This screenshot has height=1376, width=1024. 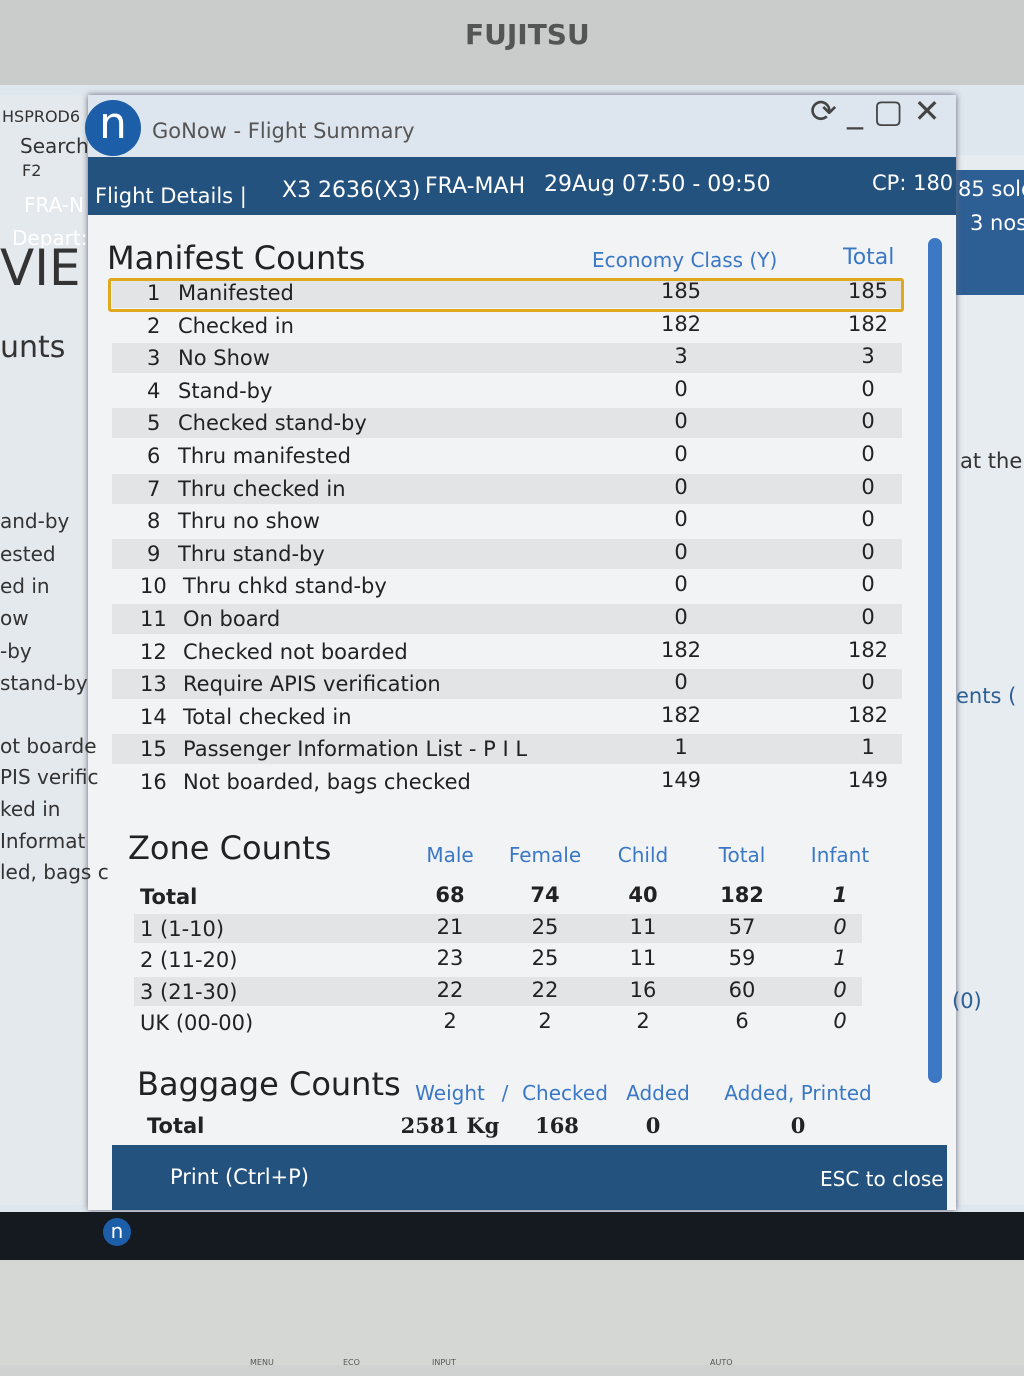 What do you see at coordinates (545, 989) in the screenshot?
I see `cell: 22` at bounding box center [545, 989].